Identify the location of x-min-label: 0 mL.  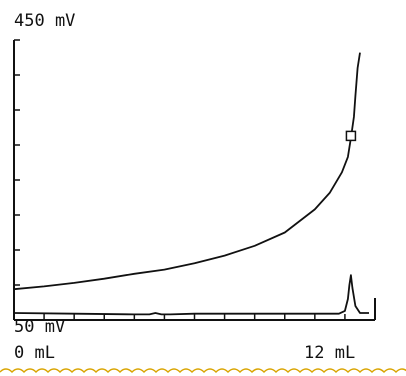
(34, 353).